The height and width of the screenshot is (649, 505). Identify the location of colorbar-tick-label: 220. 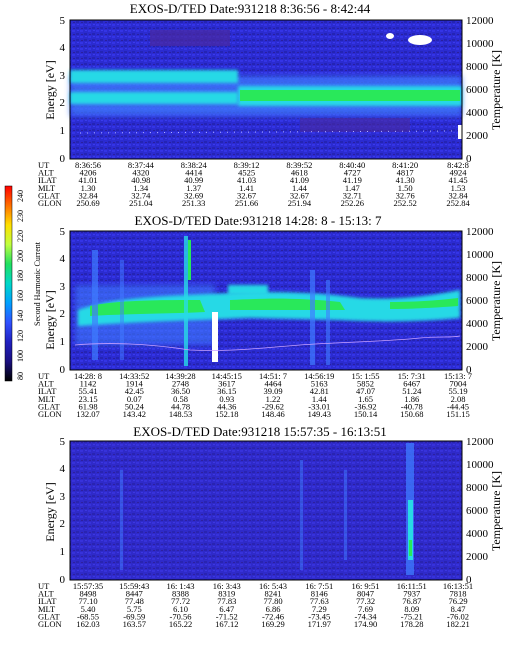
(20, 236).